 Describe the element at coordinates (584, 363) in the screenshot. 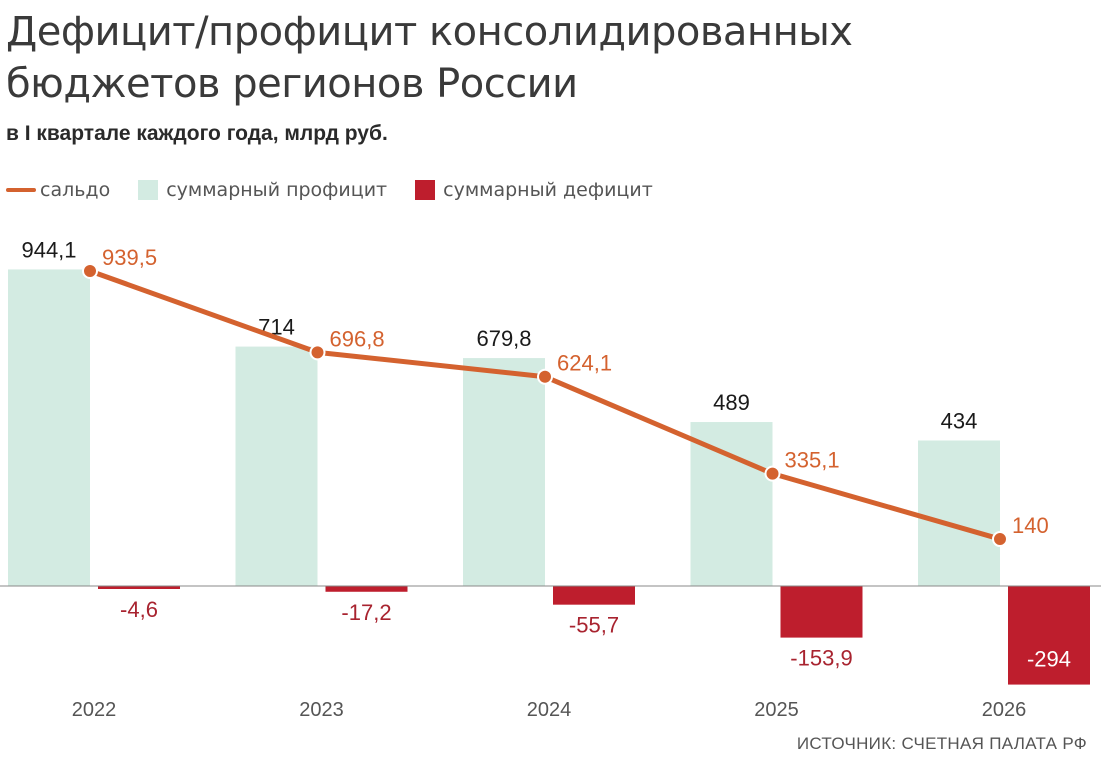

I see `saldo-label-2024: 624,1` at that location.